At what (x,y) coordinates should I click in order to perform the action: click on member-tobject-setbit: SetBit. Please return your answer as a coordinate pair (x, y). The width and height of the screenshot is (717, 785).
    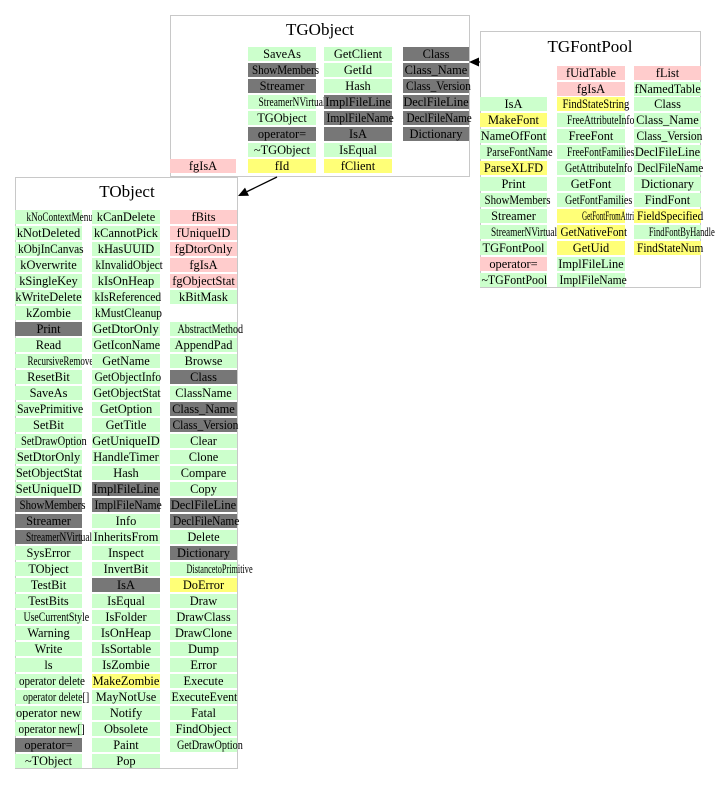
    Looking at the image, I should click on (48, 425).